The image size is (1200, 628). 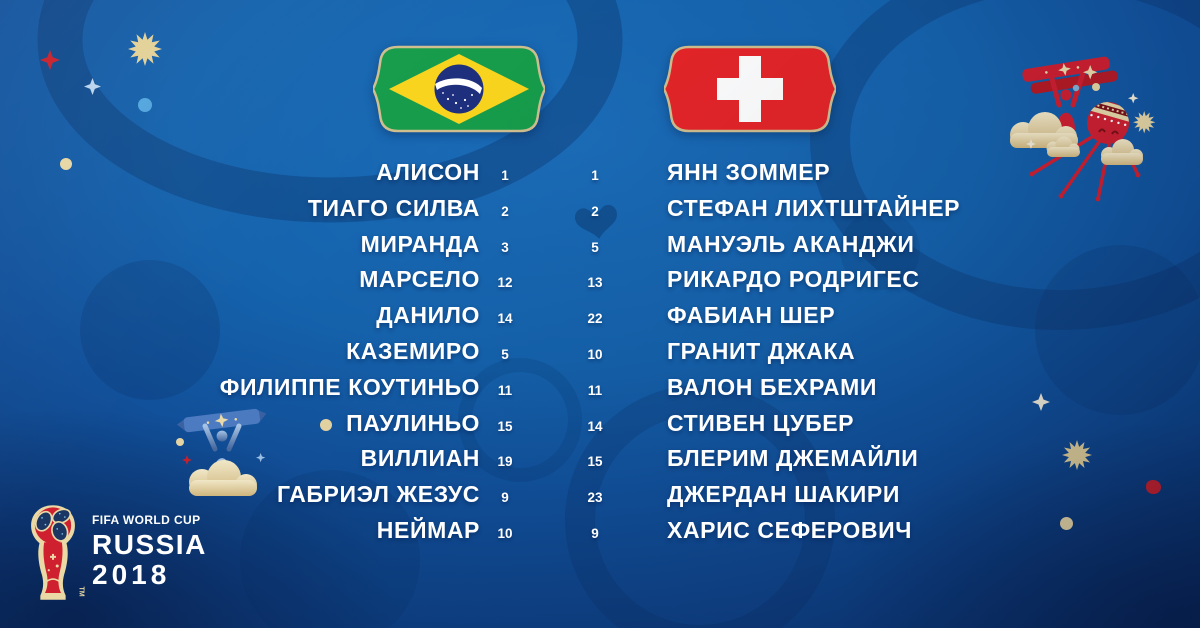 I want to click on away-player-number: 9, so click(x=595, y=533).